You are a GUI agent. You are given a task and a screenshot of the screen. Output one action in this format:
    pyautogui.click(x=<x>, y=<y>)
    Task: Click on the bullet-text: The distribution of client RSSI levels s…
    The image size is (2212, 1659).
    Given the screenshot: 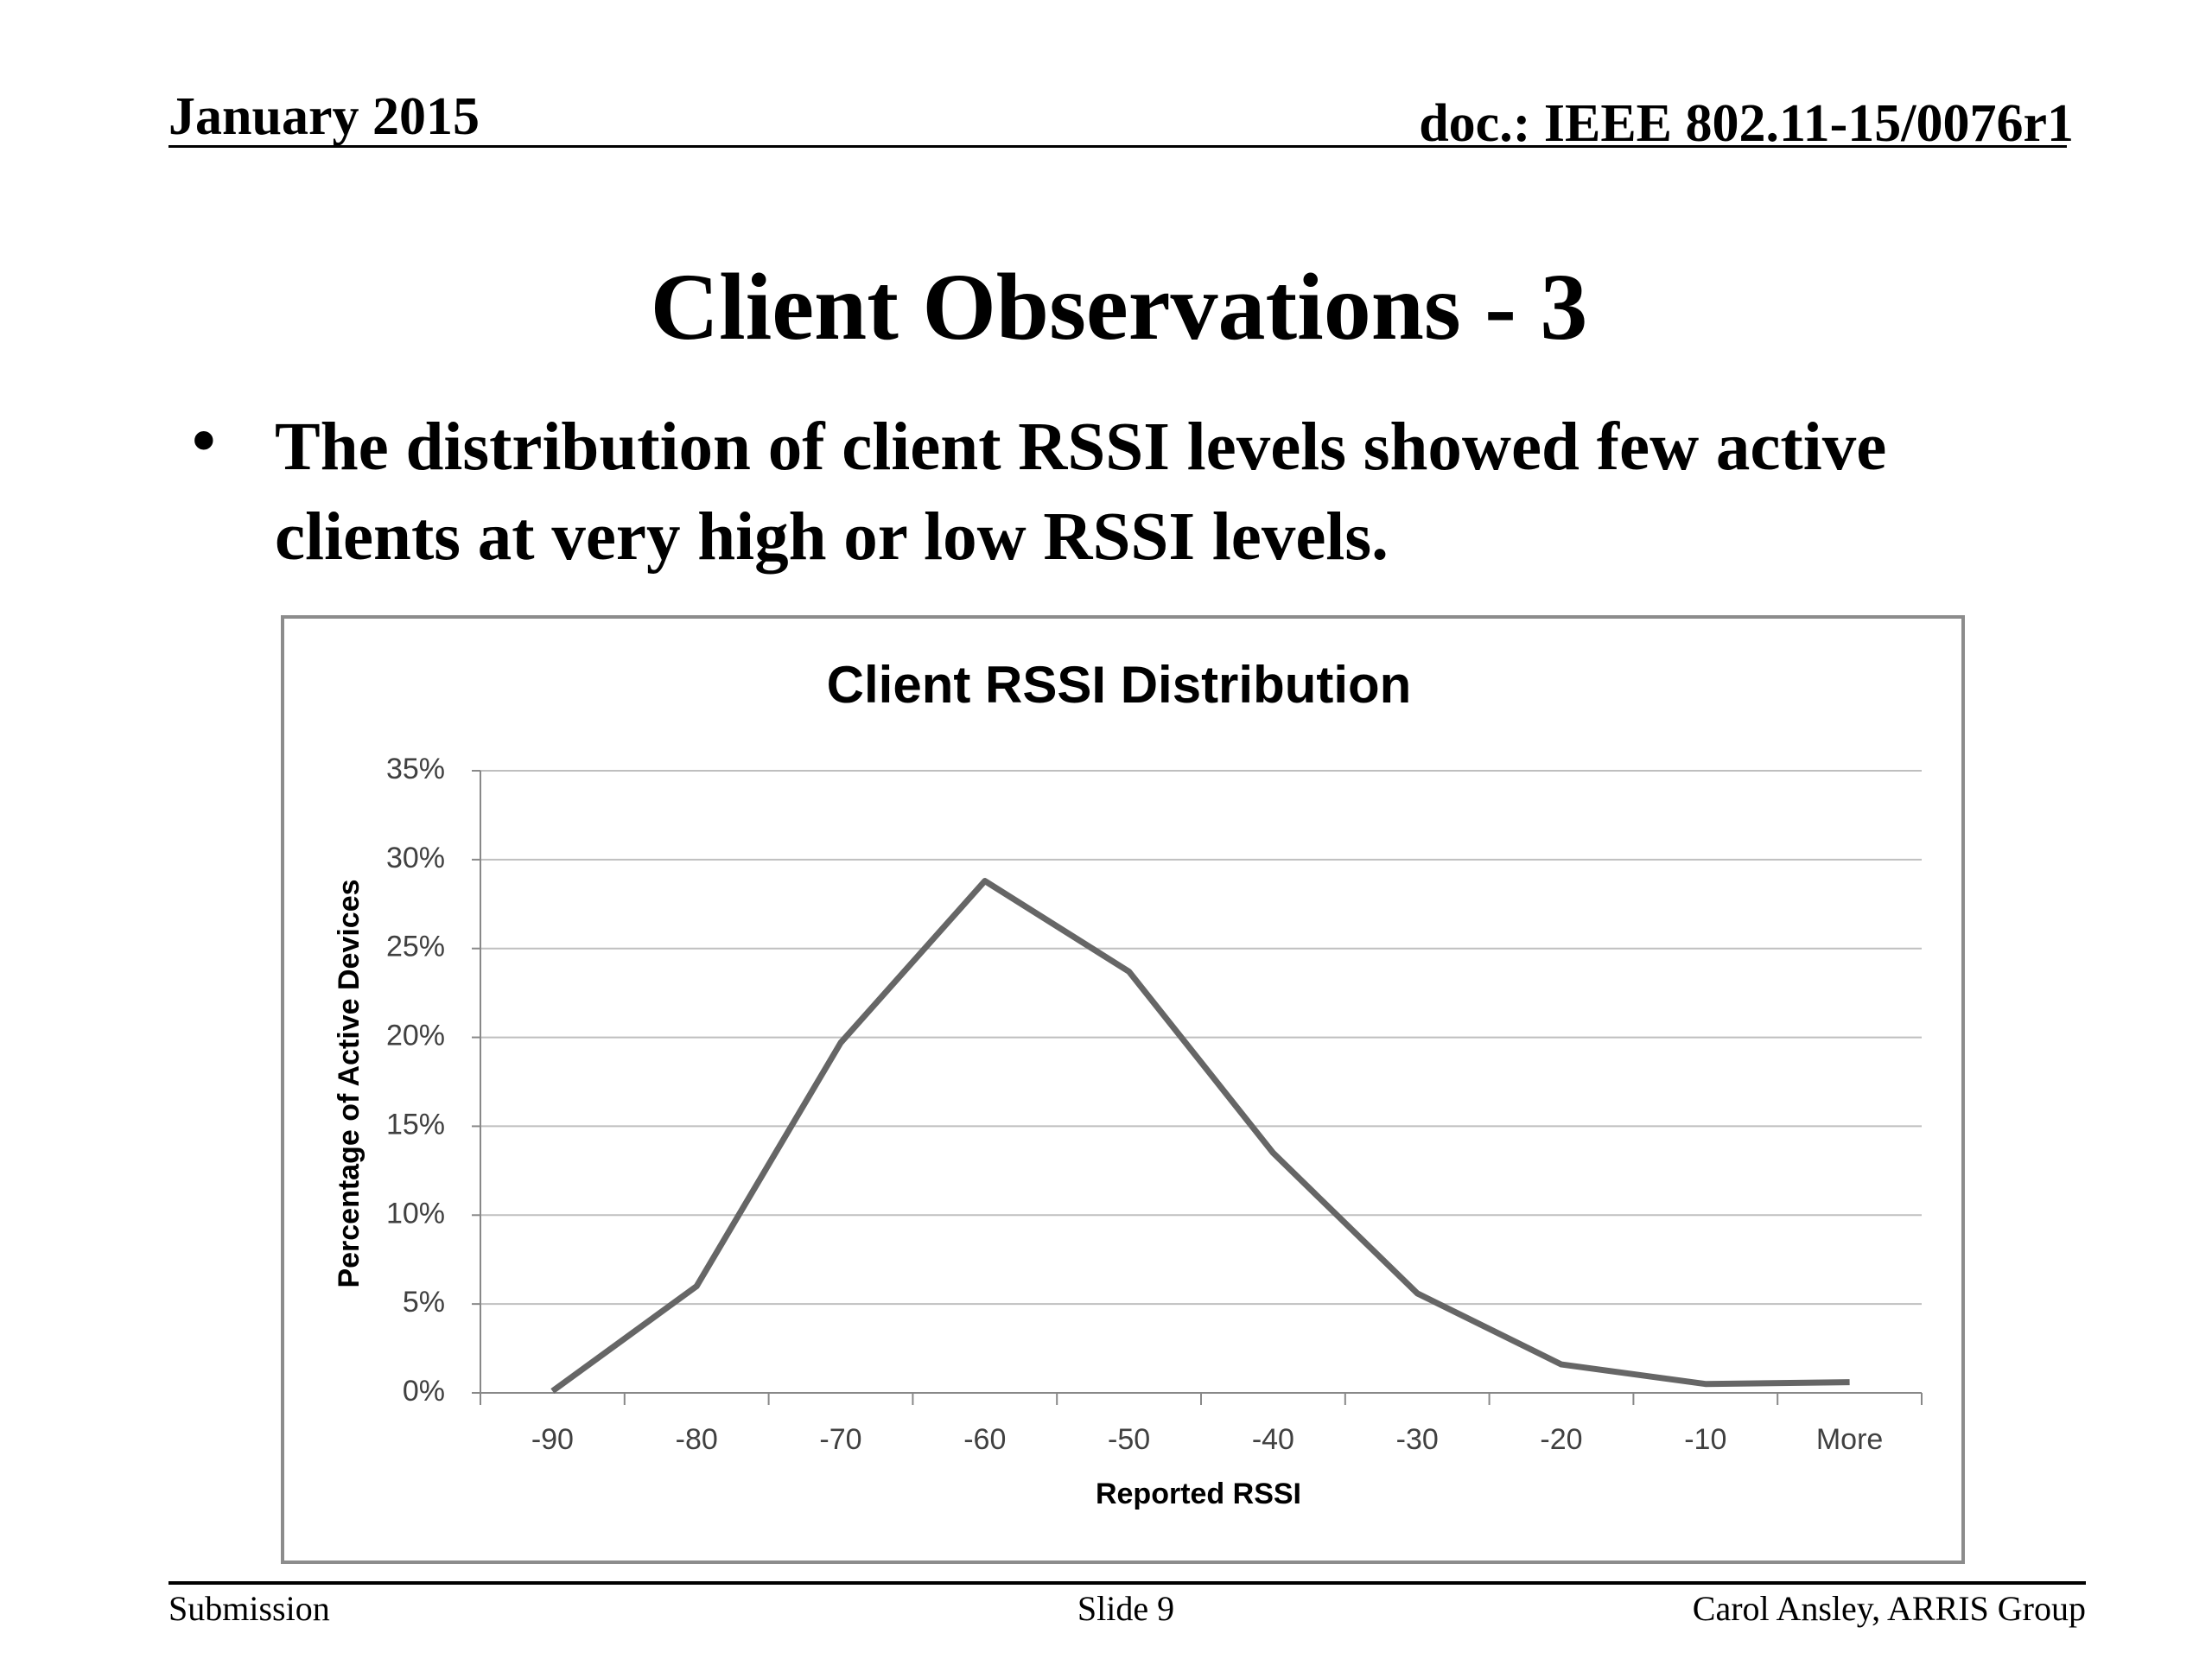 What is the action you would take?
    pyautogui.click(x=1081, y=492)
    